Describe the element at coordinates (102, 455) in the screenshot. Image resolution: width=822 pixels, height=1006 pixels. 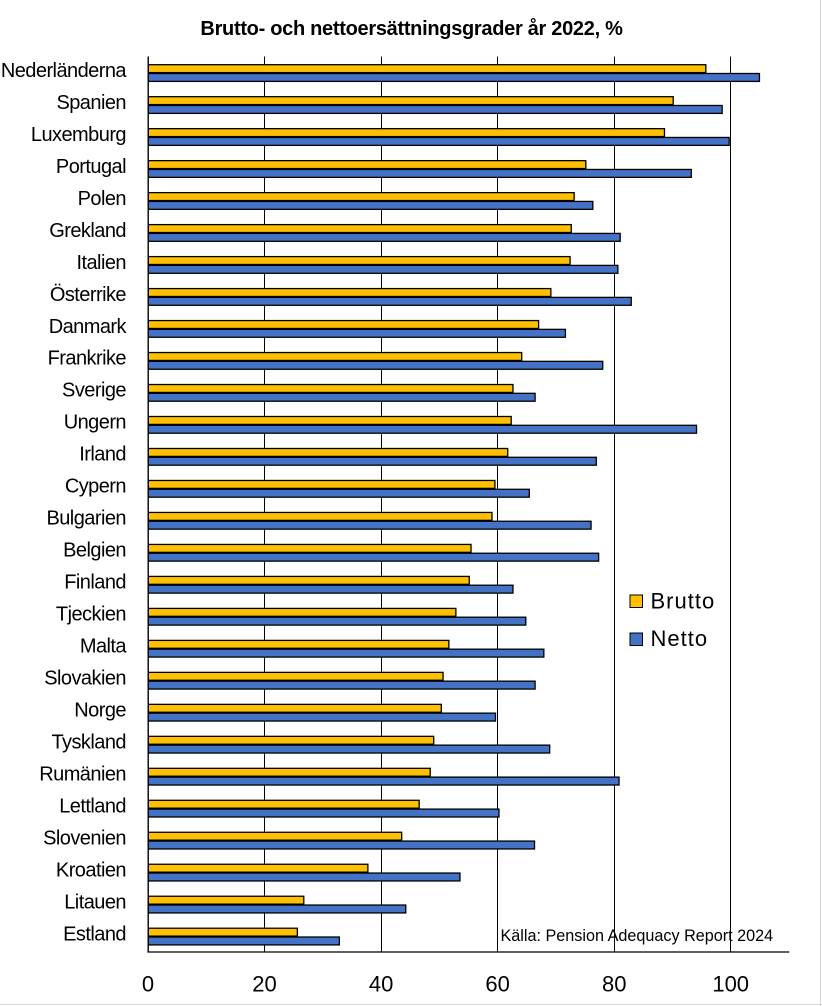
I see `svg-text: Irland` at that location.